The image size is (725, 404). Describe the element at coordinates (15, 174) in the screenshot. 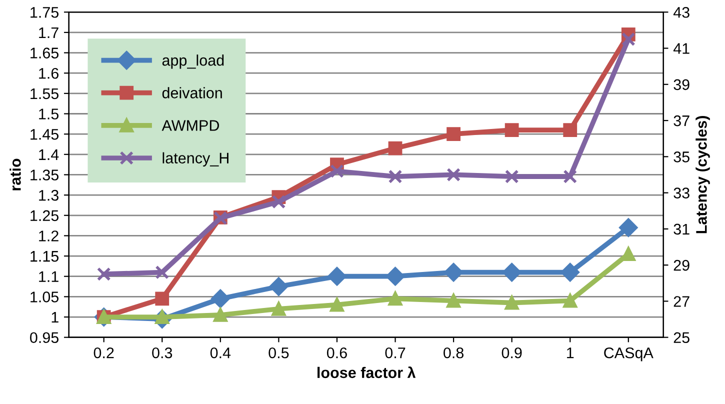

I see `y-axis-title: ratio` at that location.